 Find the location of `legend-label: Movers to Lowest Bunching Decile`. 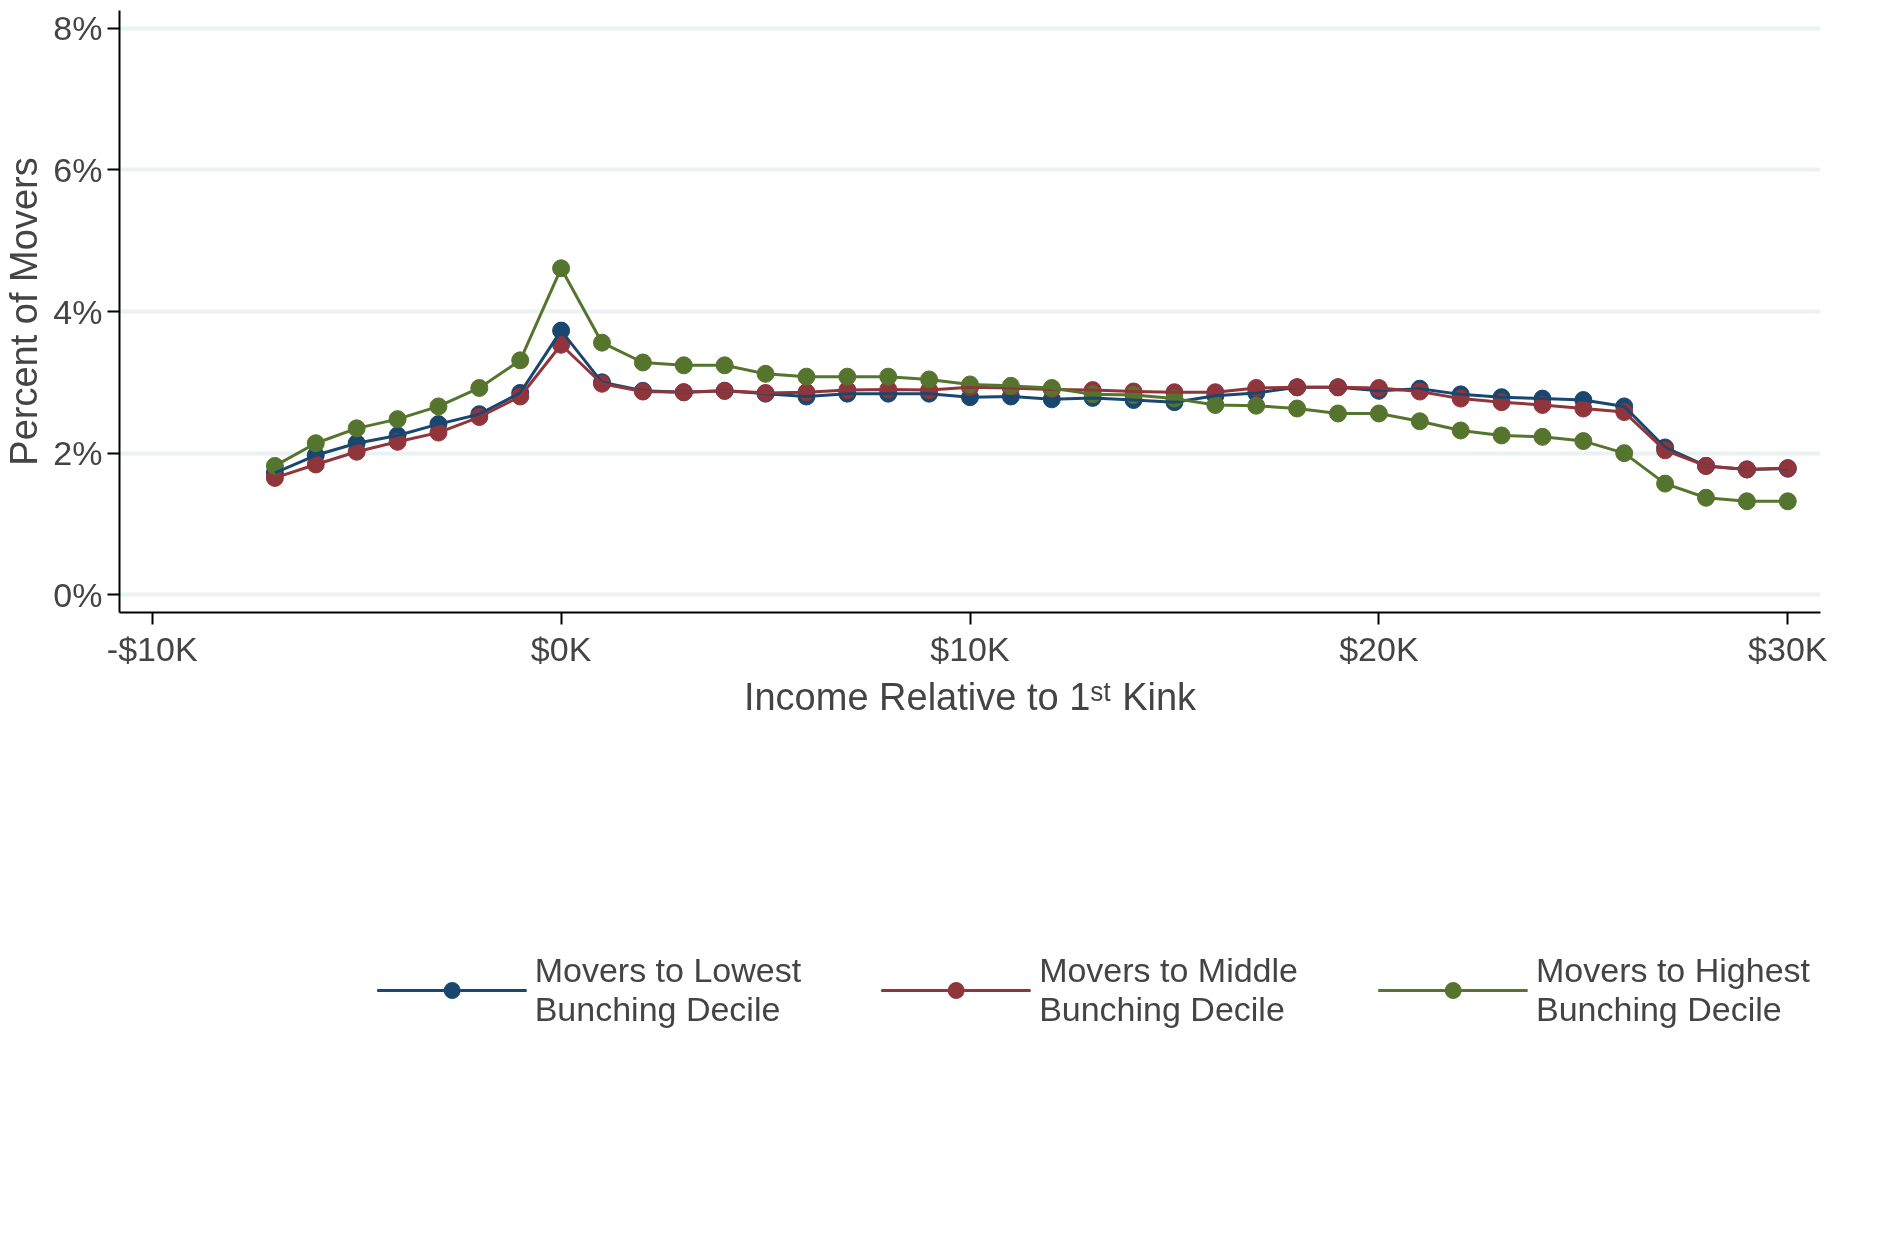

legend-label: Movers to Lowest Bunching Decile is located at coordinates (668, 990).